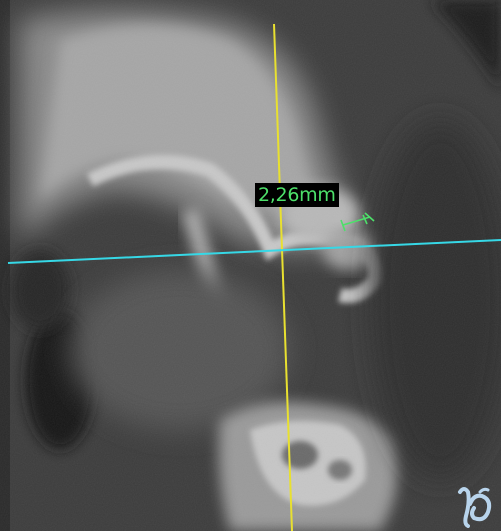 Image resolution: width=501 pixels, height=531 pixels. Describe the element at coordinates (357, 222) in the screenshot. I see `distance-measurement-tool` at that location.